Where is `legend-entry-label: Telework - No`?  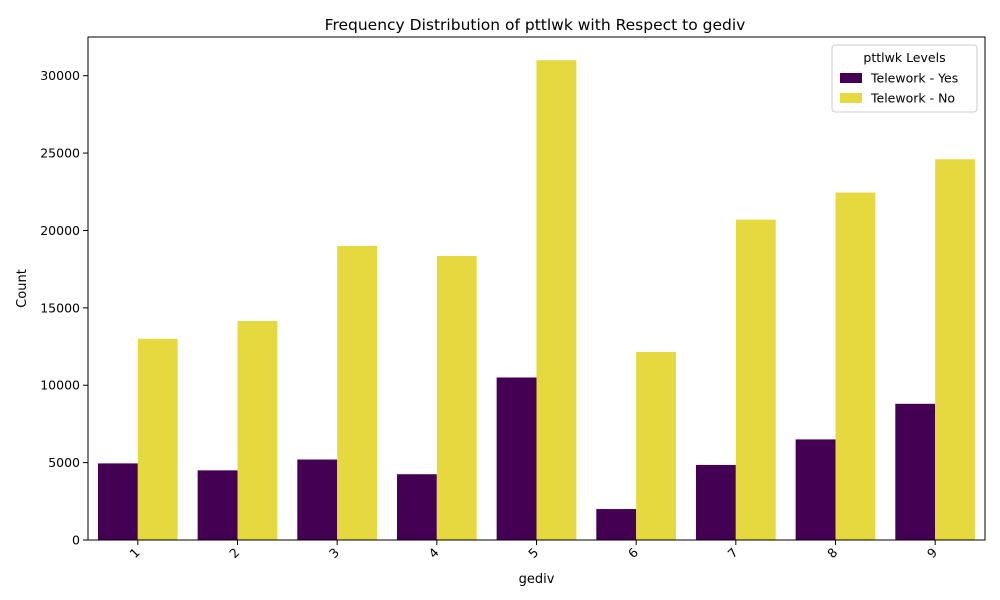
legend-entry-label: Telework - No is located at coordinates (912, 98).